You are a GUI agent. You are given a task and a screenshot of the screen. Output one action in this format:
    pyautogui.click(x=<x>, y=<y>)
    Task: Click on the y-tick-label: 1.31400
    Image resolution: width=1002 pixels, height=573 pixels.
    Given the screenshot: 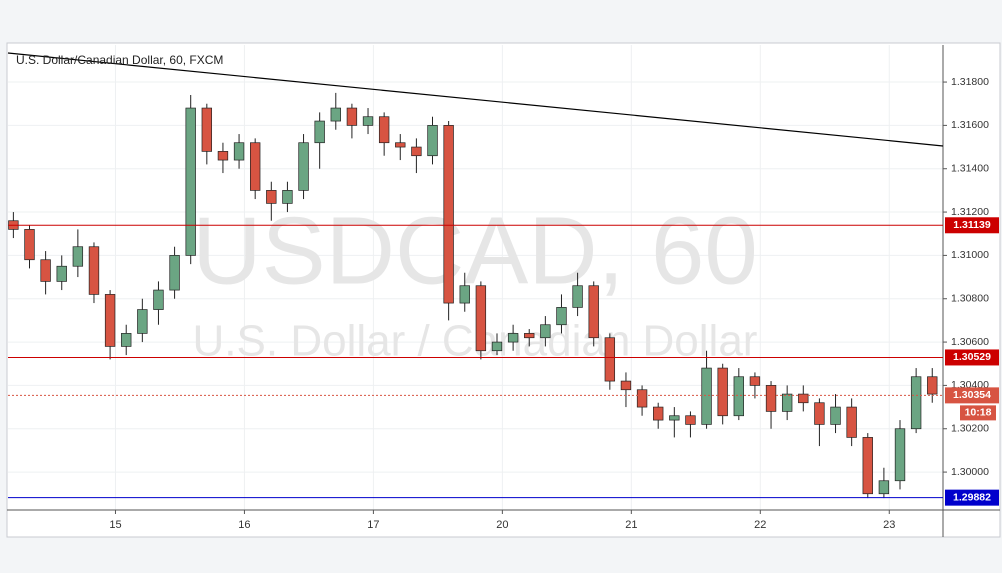 What is the action you would take?
    pyautogui.click(x=970, y=169)
    